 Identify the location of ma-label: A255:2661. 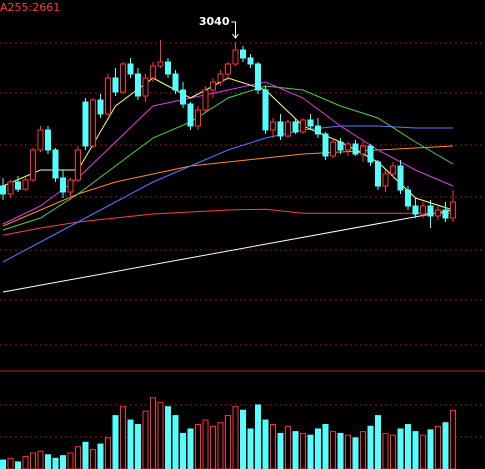
(30, 7).